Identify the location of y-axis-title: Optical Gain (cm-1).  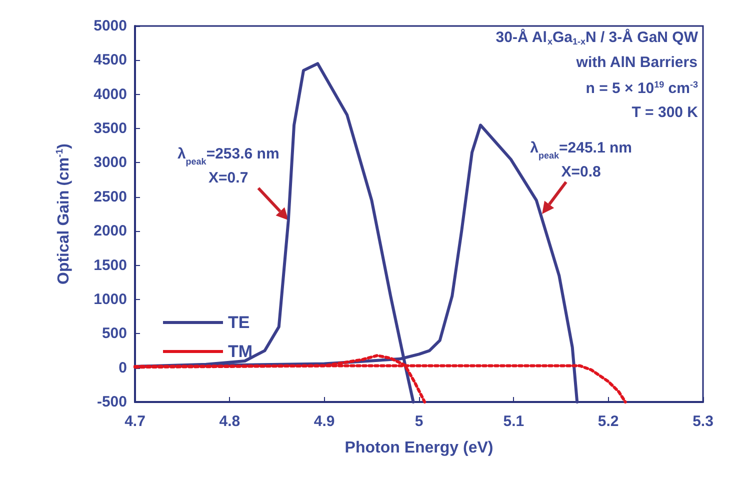
(63, 214).